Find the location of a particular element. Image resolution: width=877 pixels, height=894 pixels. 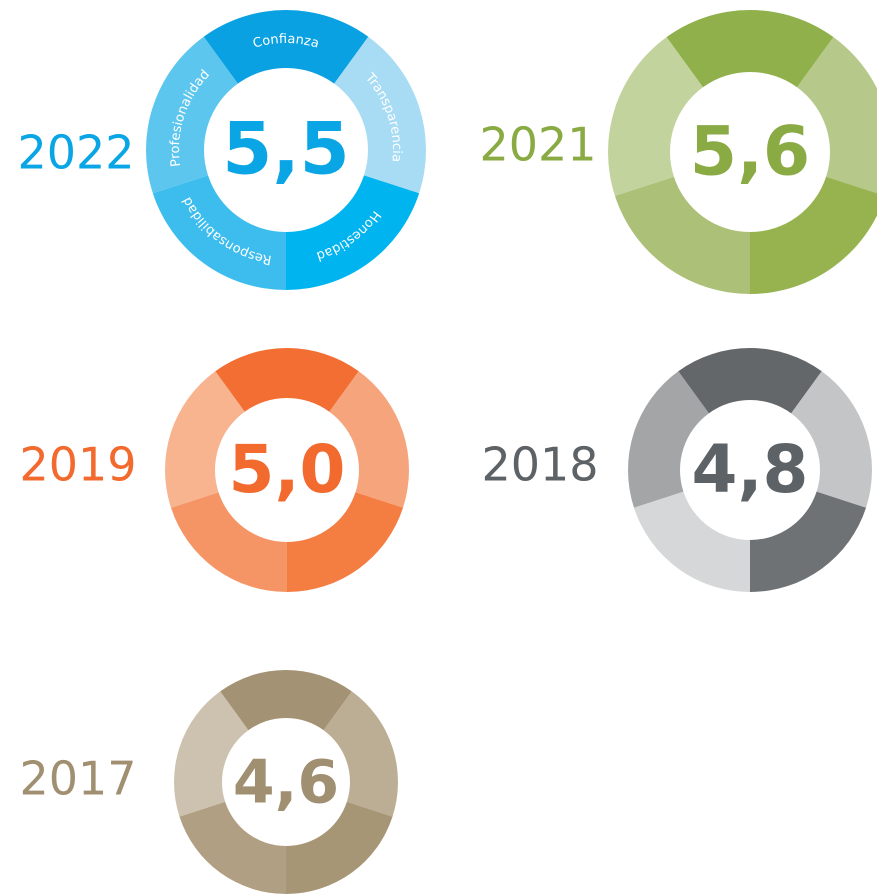

donut-group: 5,0 2019 is located at coordinates (214, 469).